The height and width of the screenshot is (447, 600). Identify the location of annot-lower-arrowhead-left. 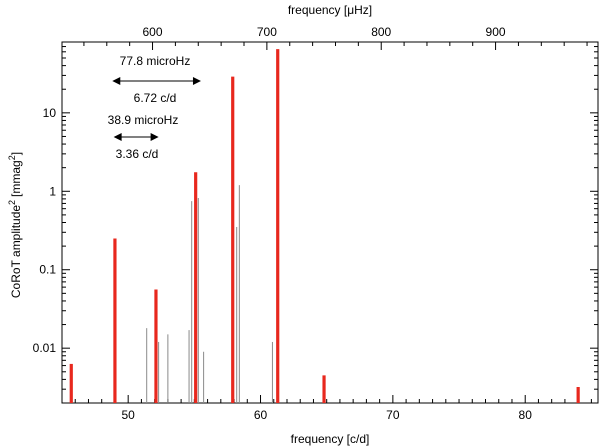
(117, 137).